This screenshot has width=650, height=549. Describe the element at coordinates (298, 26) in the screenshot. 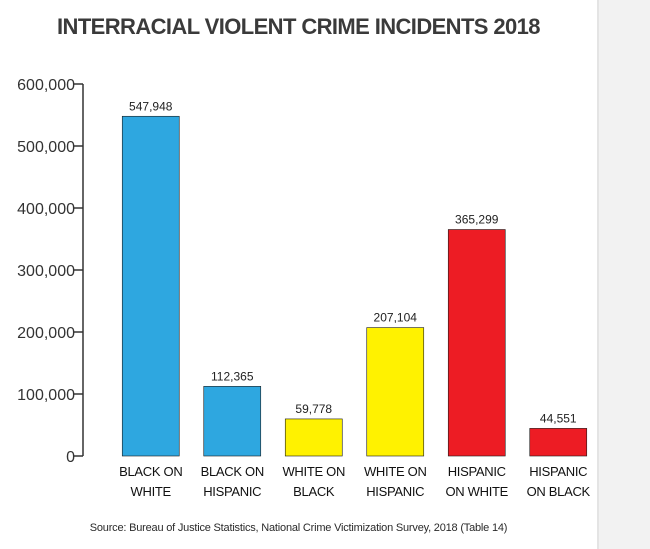

I see `chart-title: INTERRACIAL VIOLENT CRIME INCIDENTS 2018` at that location.